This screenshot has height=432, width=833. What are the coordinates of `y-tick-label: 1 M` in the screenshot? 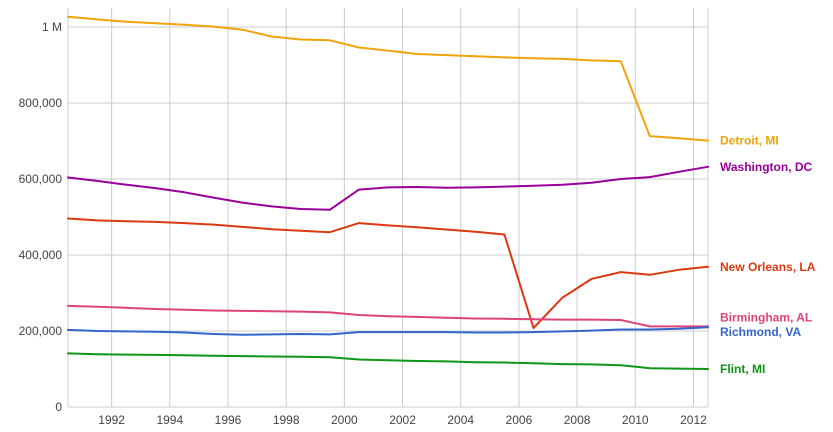 It's located at (52, 27).